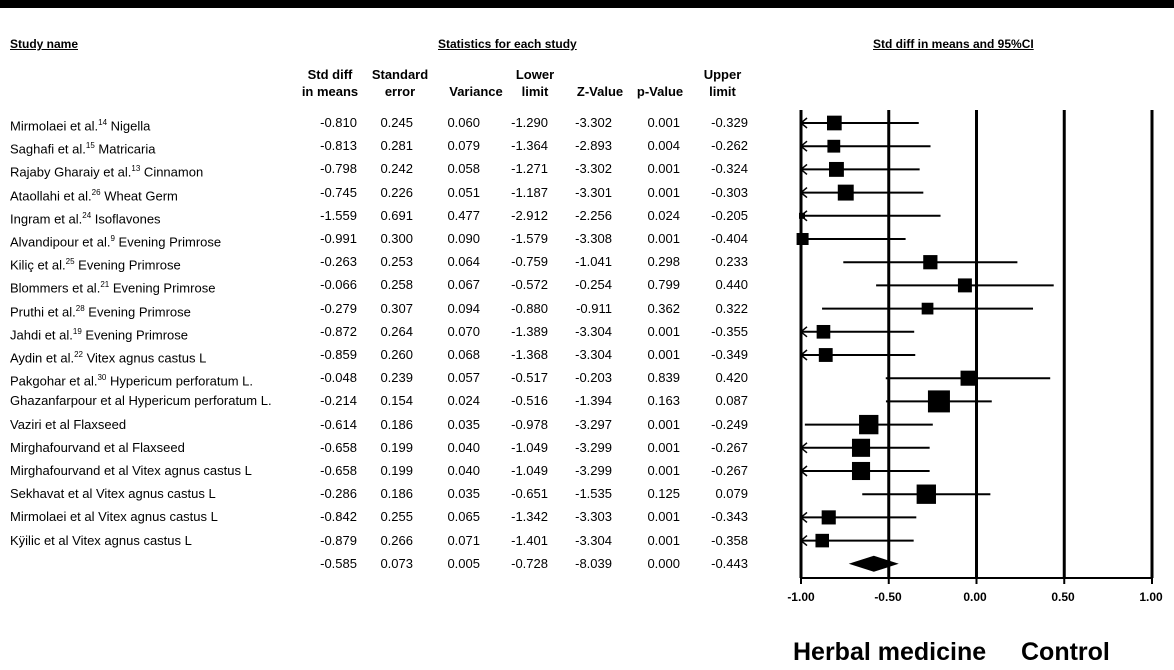 The height and width of the screenshot is (670, 1174). Describe the element at coordinates (68, 424) in the screenshot. I see `study-name: Vaziri et al Flaxseed` at that location.